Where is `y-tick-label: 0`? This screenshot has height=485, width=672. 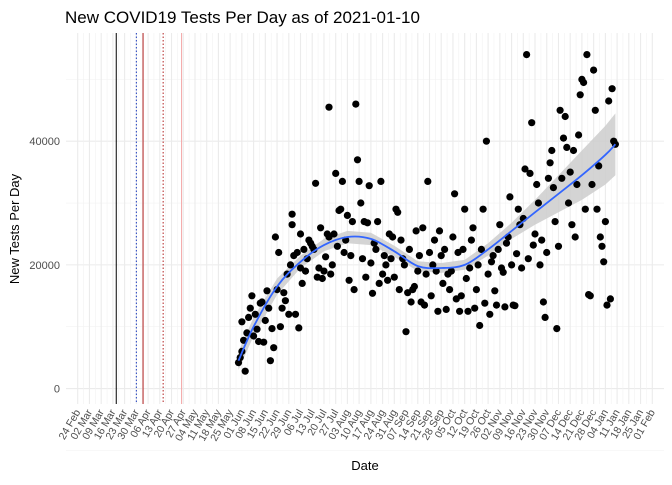
y-tick-label: 0 is located at coordinates (57, 390).